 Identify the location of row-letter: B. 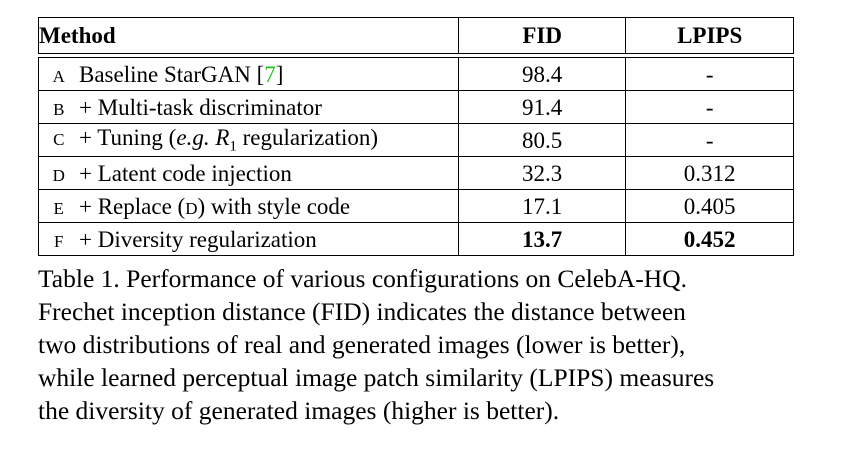
(59, 109).